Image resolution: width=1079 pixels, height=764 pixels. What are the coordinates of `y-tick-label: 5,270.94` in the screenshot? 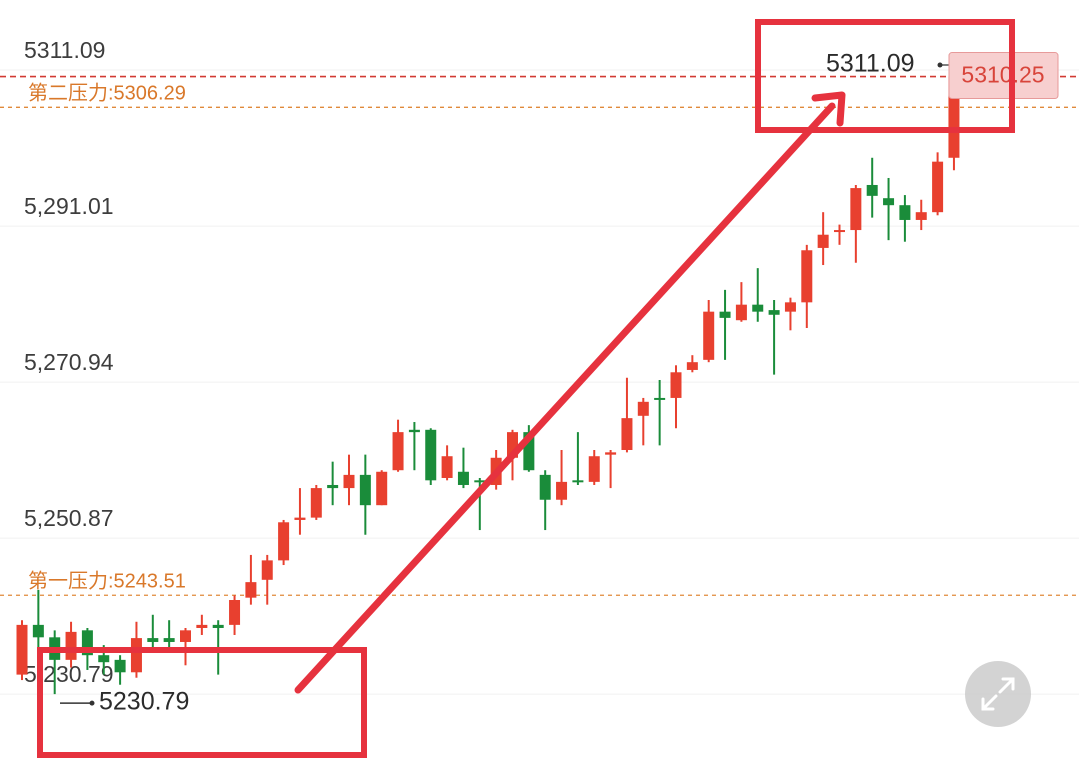 It's located at (69, 362).